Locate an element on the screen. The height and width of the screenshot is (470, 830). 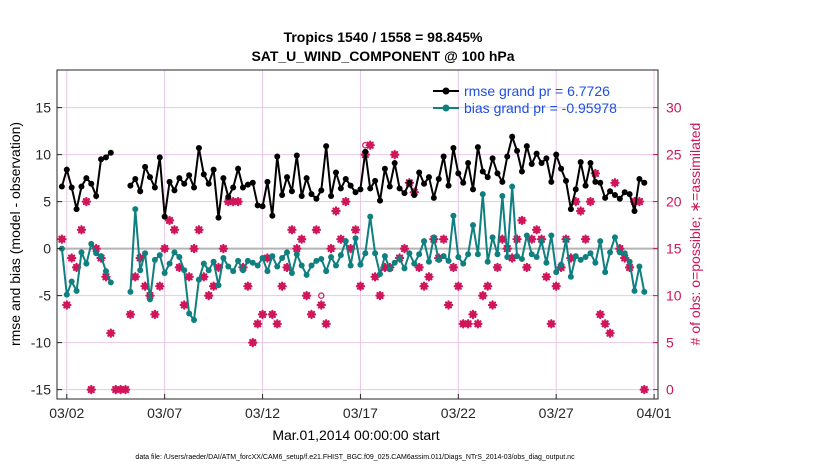
y-right-tick-label: 30 is located at coordinates (674, 108).